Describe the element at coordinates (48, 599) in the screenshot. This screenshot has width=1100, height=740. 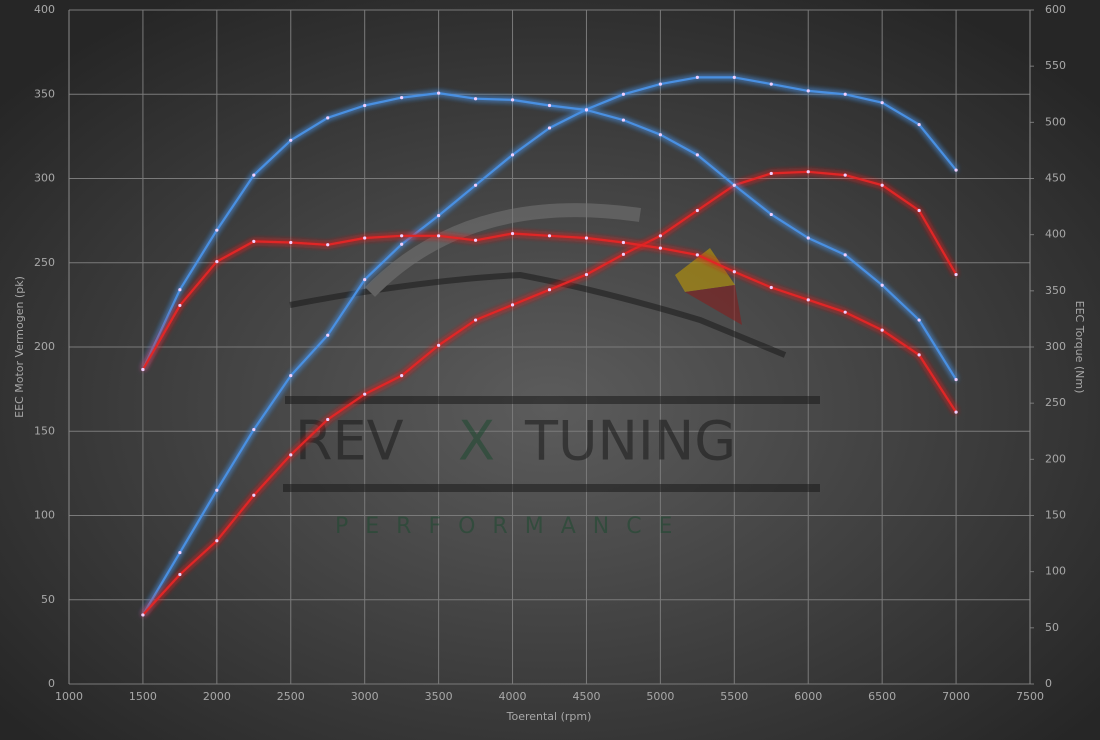
I see `y-tick-label: 50` at that location.